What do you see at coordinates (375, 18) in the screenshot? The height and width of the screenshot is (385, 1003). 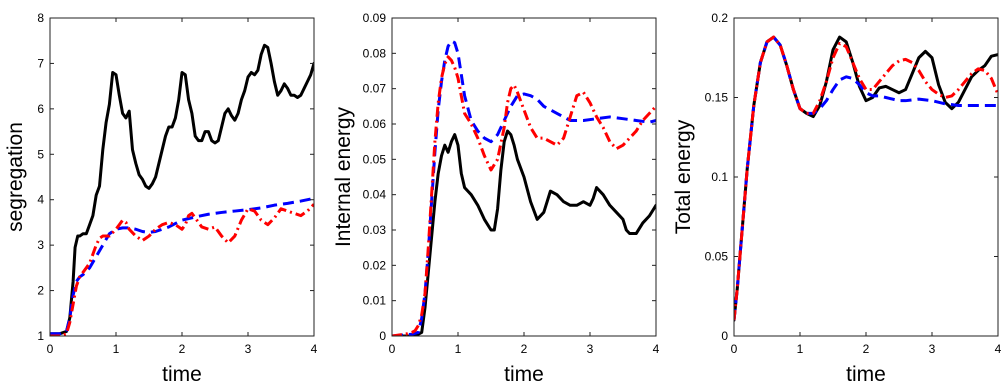 I see `y-tick-label: 0.09` at bounding box center [375, 18].